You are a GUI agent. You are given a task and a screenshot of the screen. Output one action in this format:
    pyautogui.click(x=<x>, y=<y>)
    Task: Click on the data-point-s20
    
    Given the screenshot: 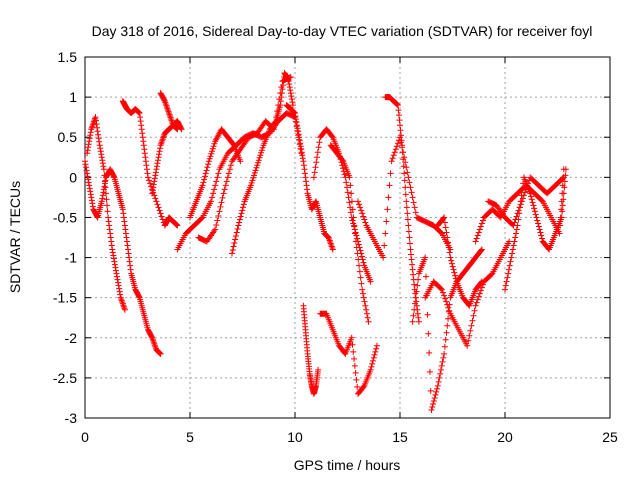 What is the action you would take?
    pyautogui.click(x=481, y=223)
    